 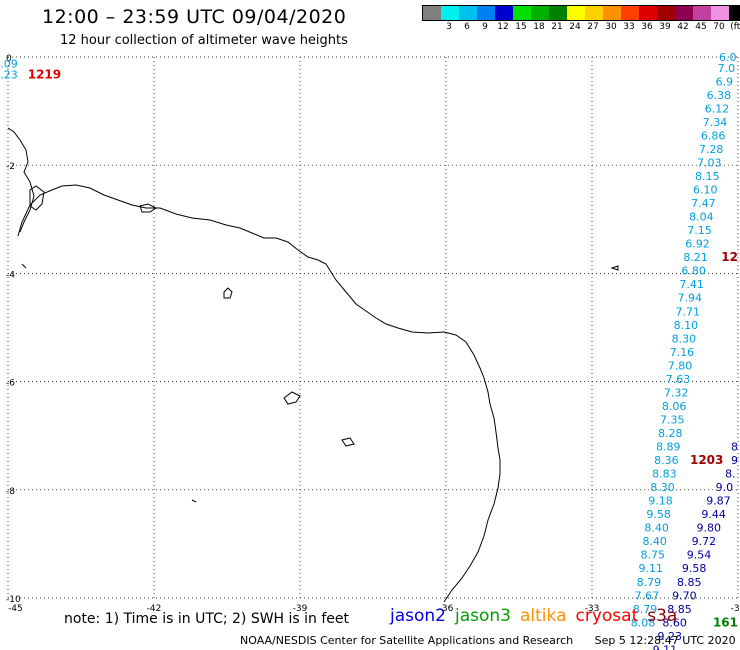 What do you see at coordinates (467, 27) in the screenshot?
I see `legend-label: 6` at bounding box center [467, 27].